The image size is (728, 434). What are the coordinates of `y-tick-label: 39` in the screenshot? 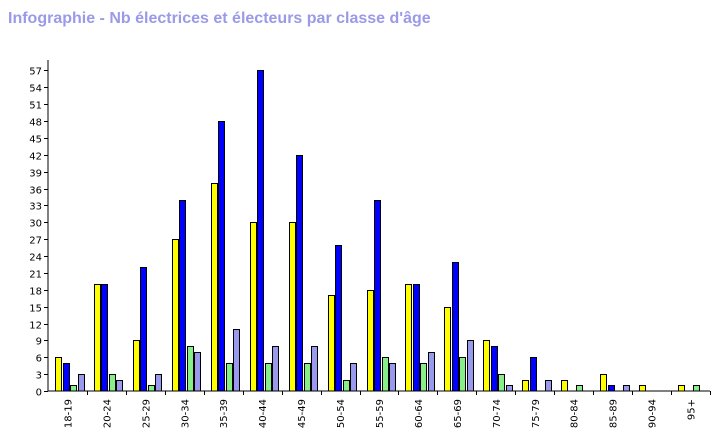 It's located at (35, 174).